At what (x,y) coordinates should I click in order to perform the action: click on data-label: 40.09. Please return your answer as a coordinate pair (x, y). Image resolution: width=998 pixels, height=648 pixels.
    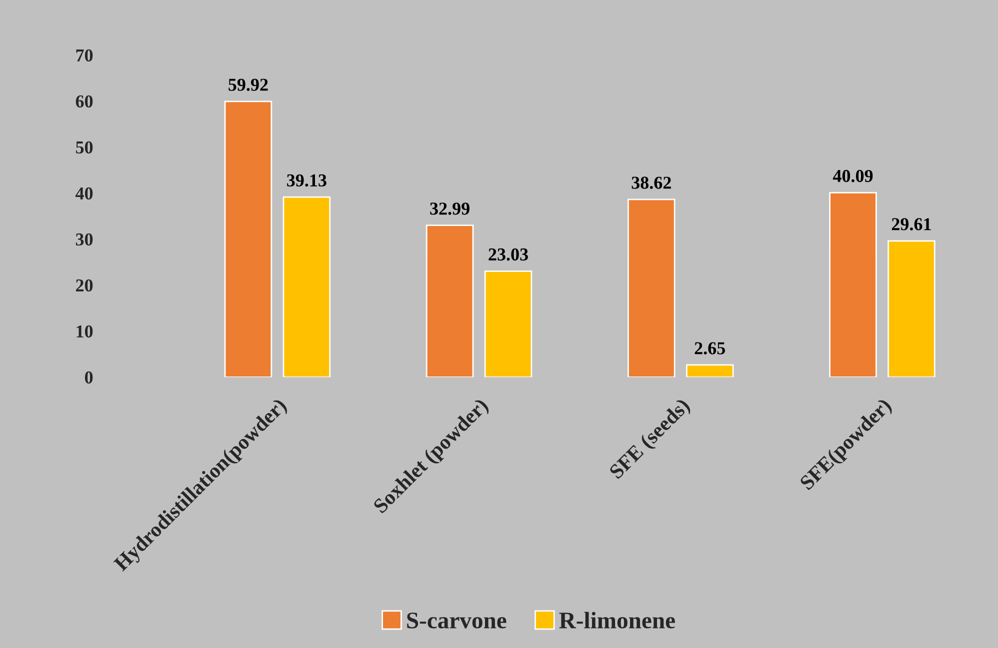
    Looking at the image, I should click on (852, 176).